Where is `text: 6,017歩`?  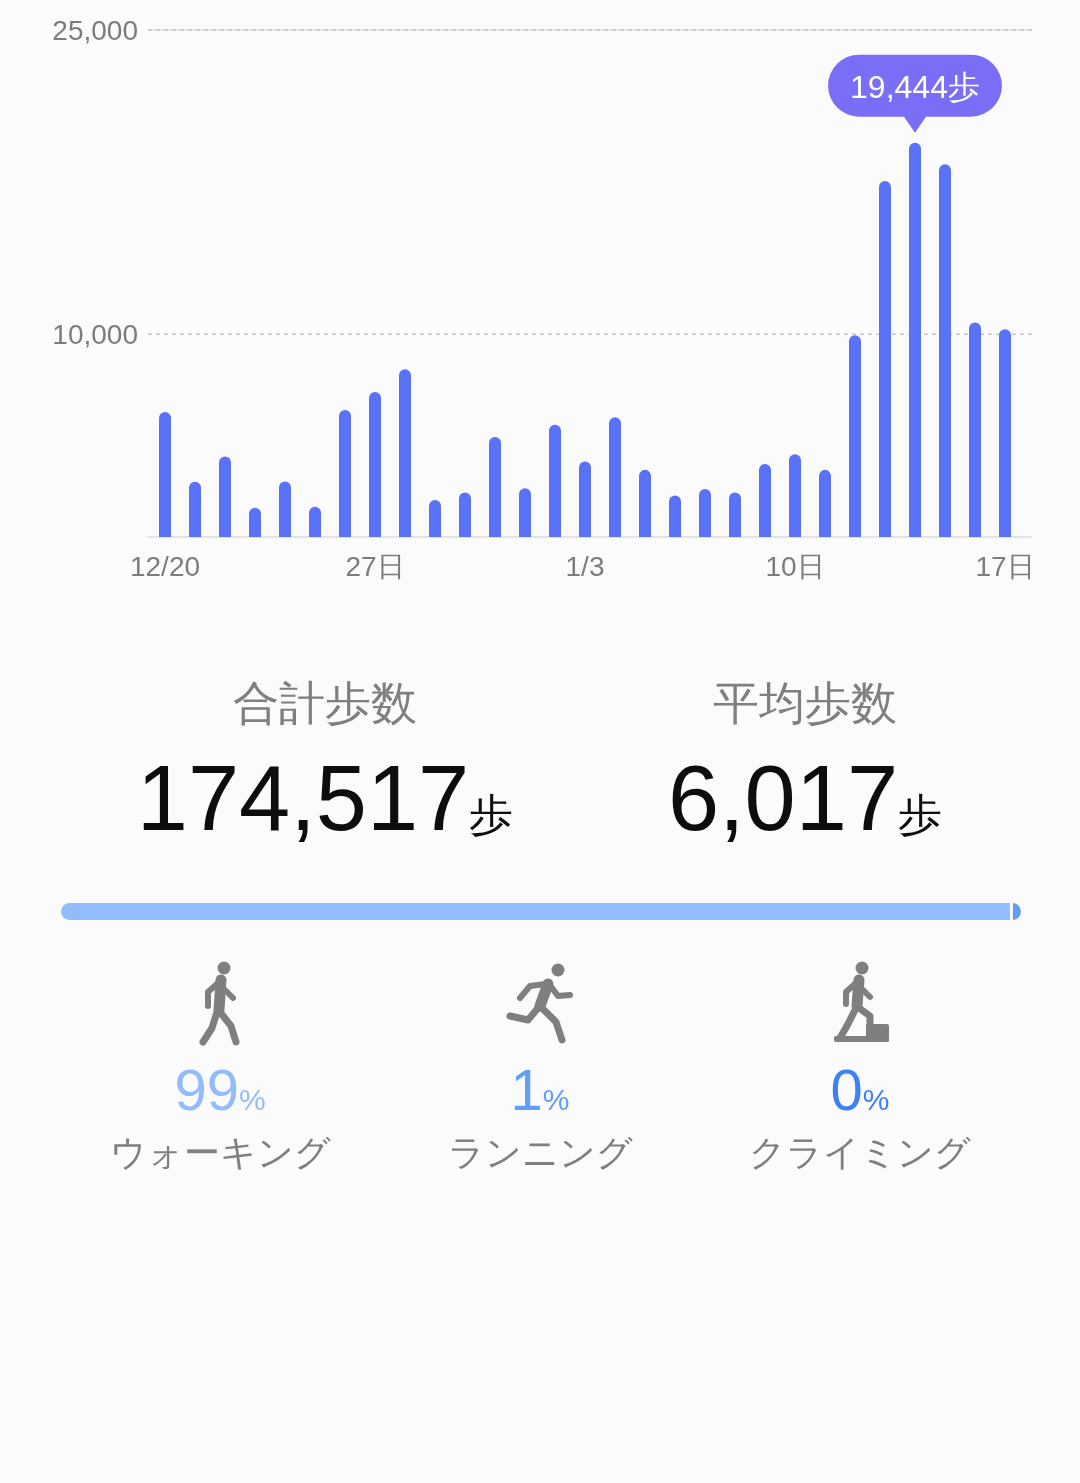 text: 6,017歩 is located at coordinates (805, 798).